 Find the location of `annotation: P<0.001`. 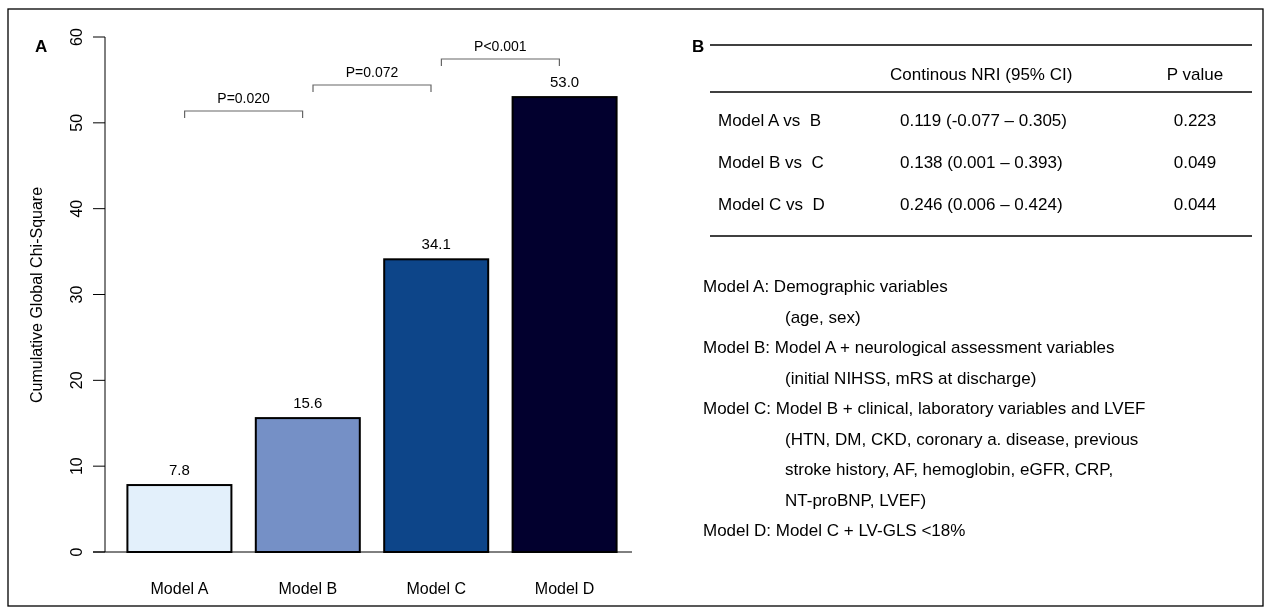

annotation: P<0.001 is located at coordinates (500, 46).